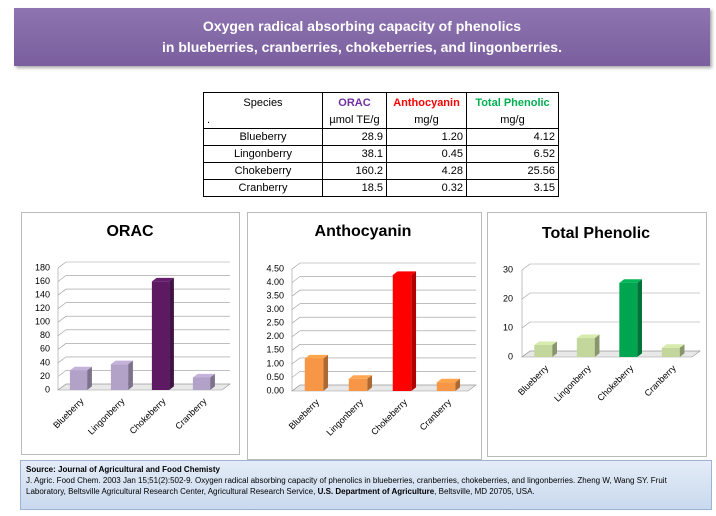  What do you see at coordinates (354, 188) in the screenshot?
I see `table-cell: 18.5` at bounding box center [354, 188].